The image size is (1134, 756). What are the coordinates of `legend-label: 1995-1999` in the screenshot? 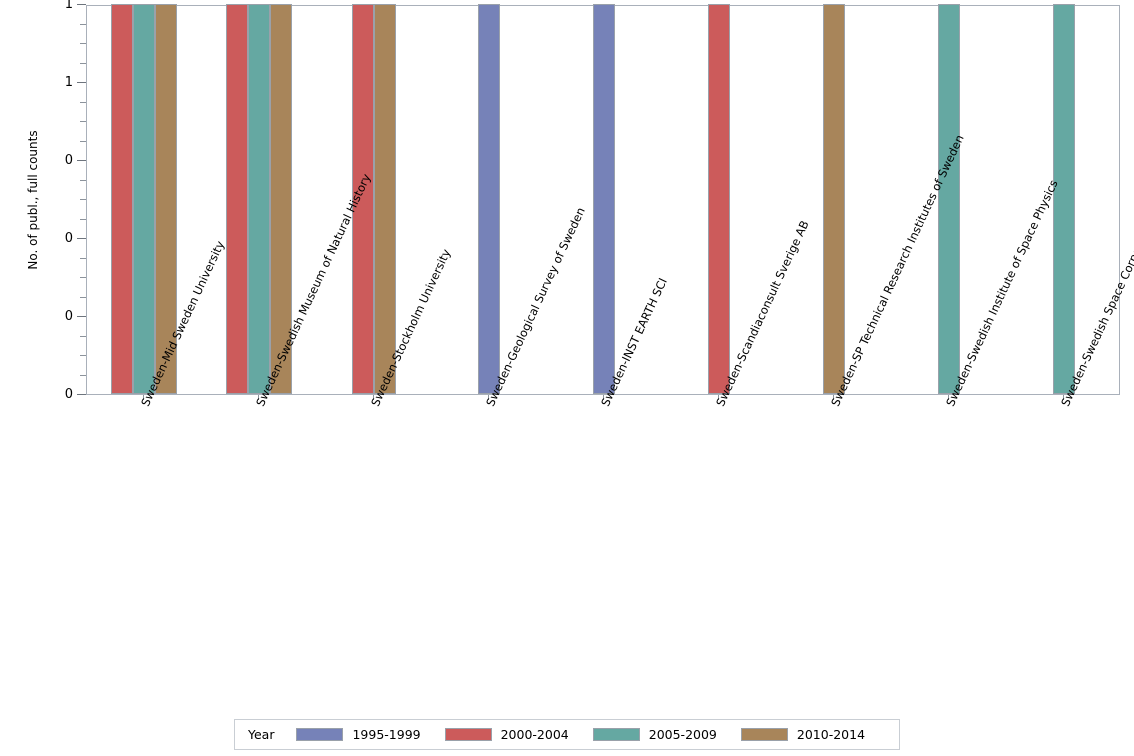 It's located at (386, 734).